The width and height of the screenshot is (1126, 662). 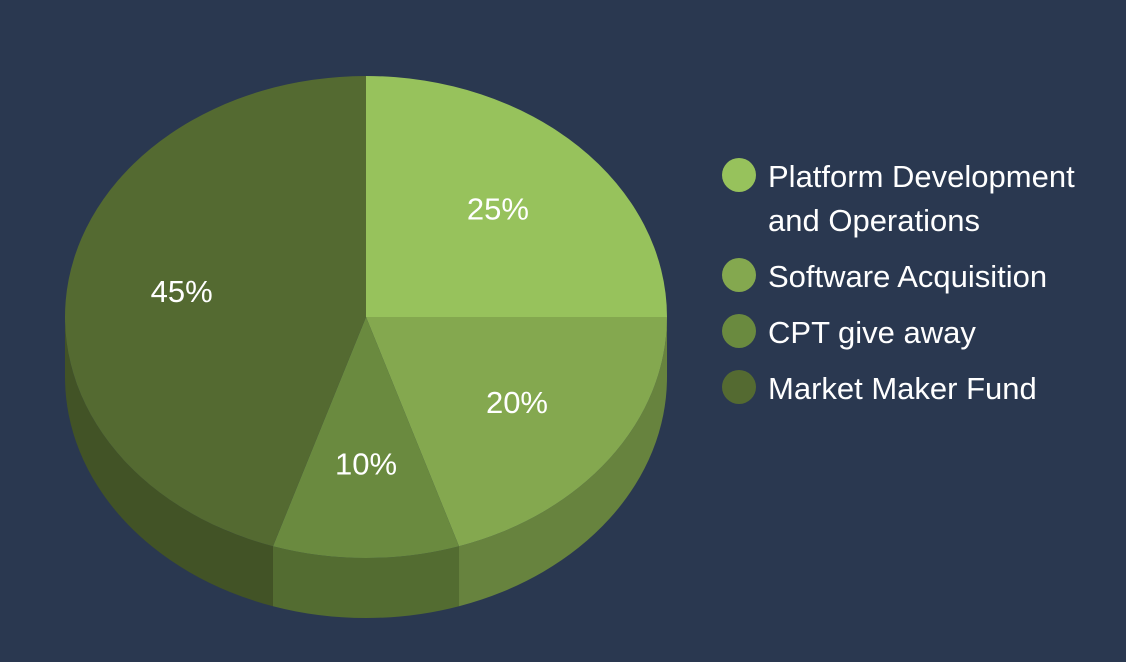 I want to click on legend-item: Market Maker Fund, so click(x=917, y=389).